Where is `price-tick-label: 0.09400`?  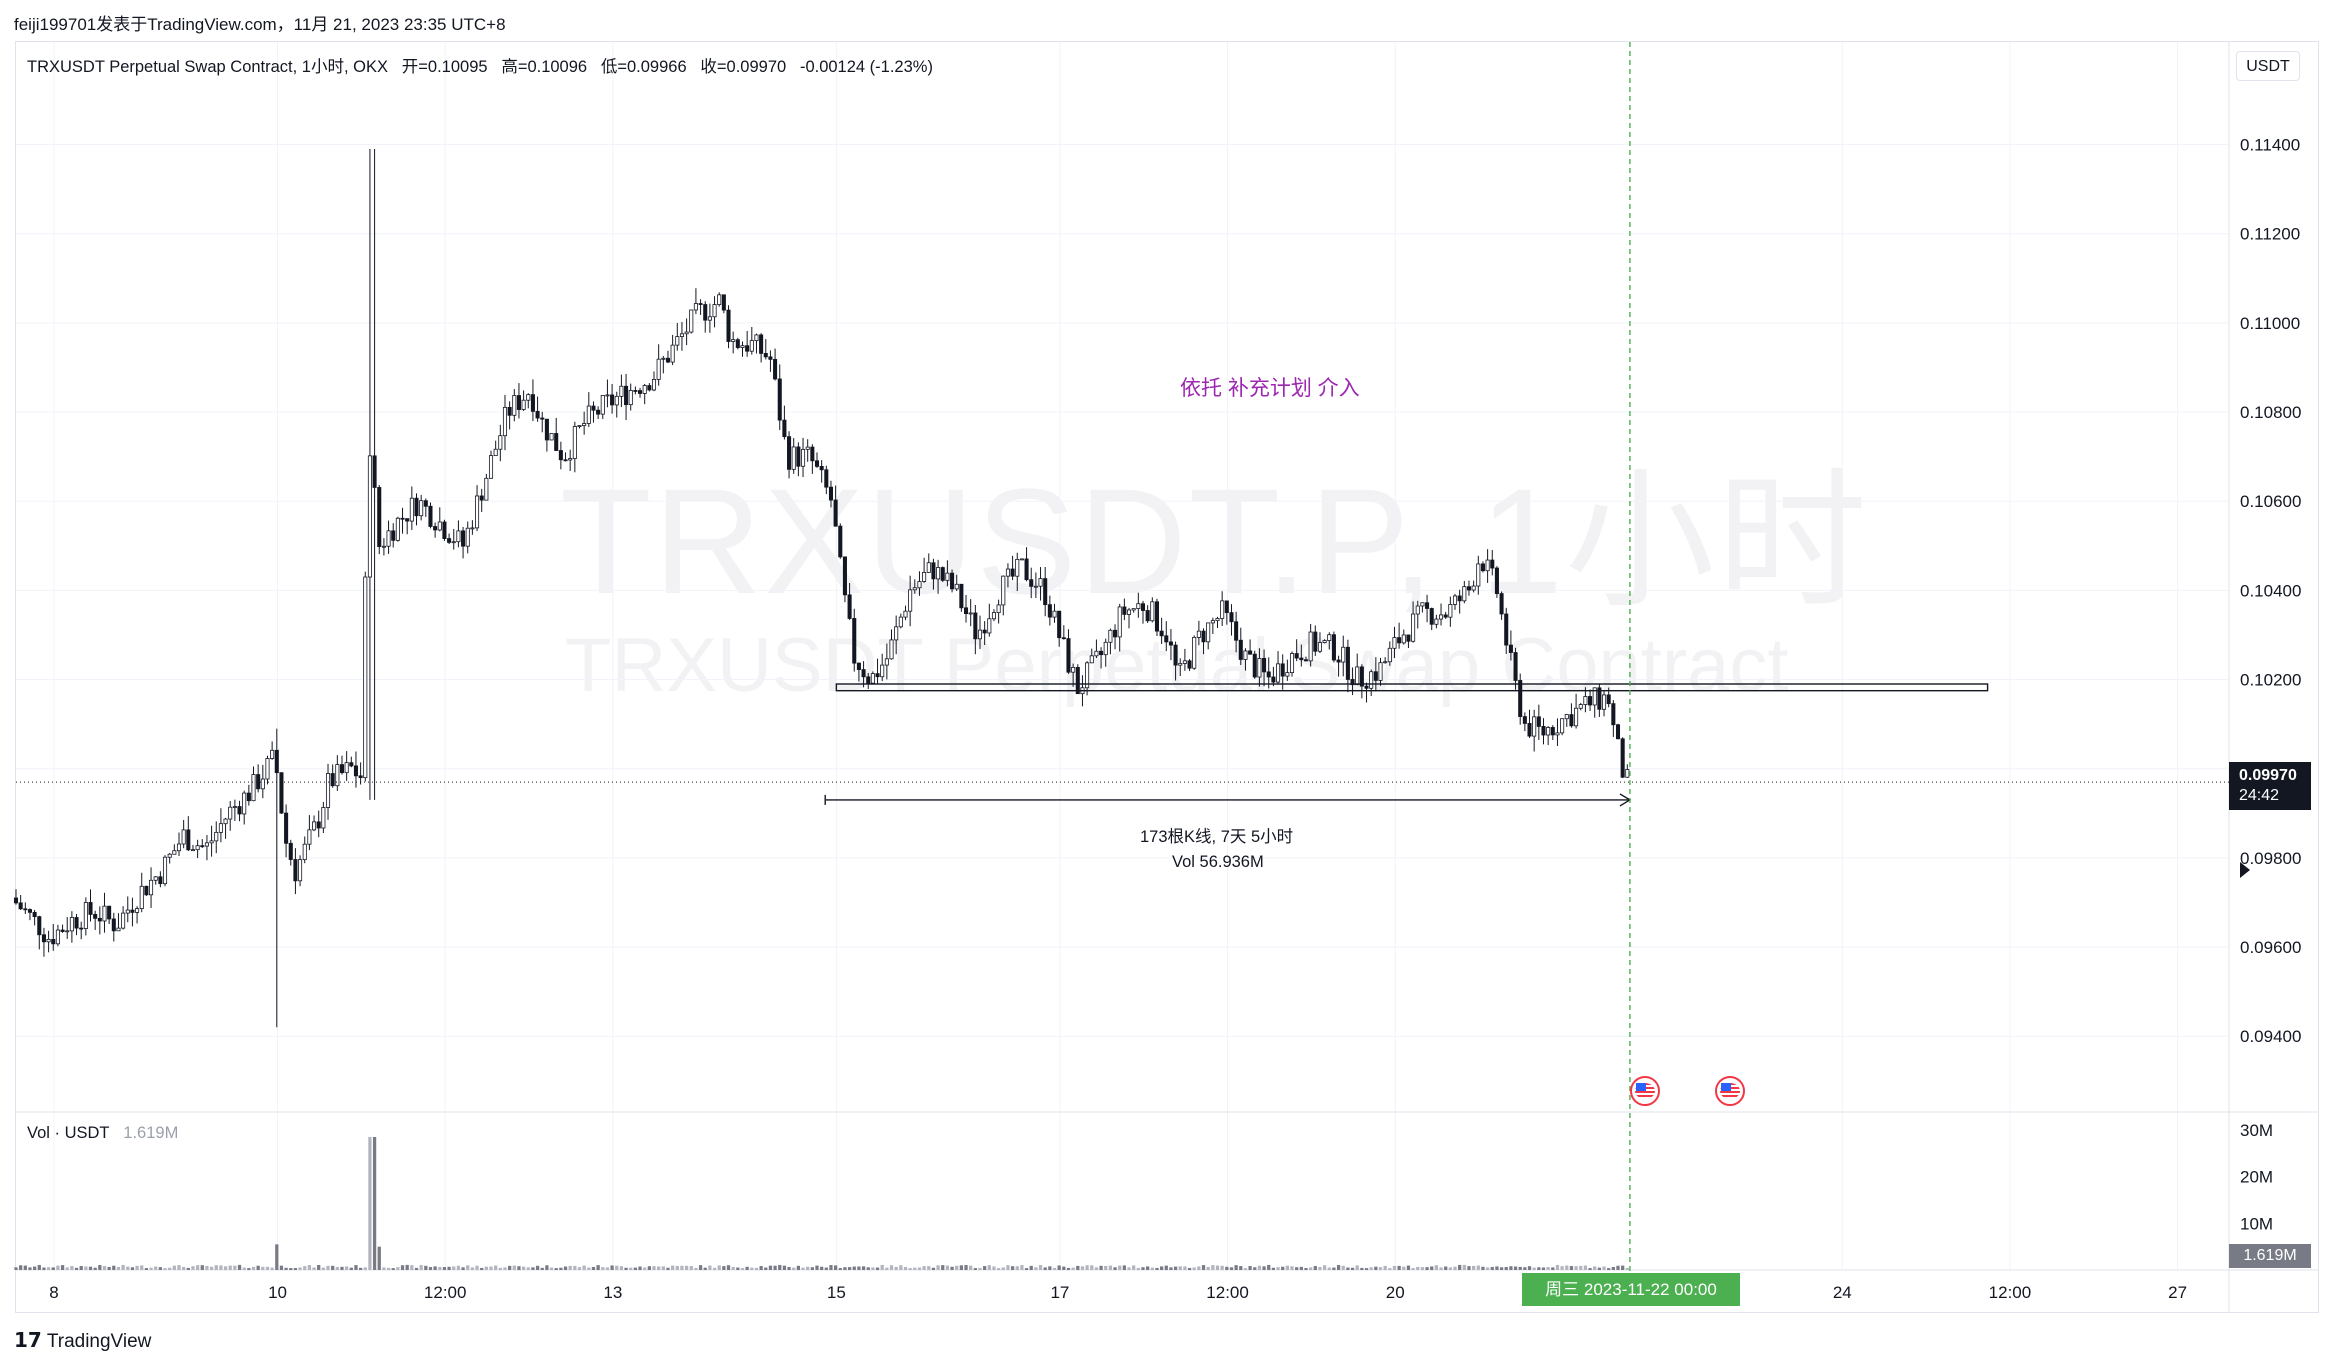 price-tick-label: 0.09400 is located at coordinates (2270, 1036).